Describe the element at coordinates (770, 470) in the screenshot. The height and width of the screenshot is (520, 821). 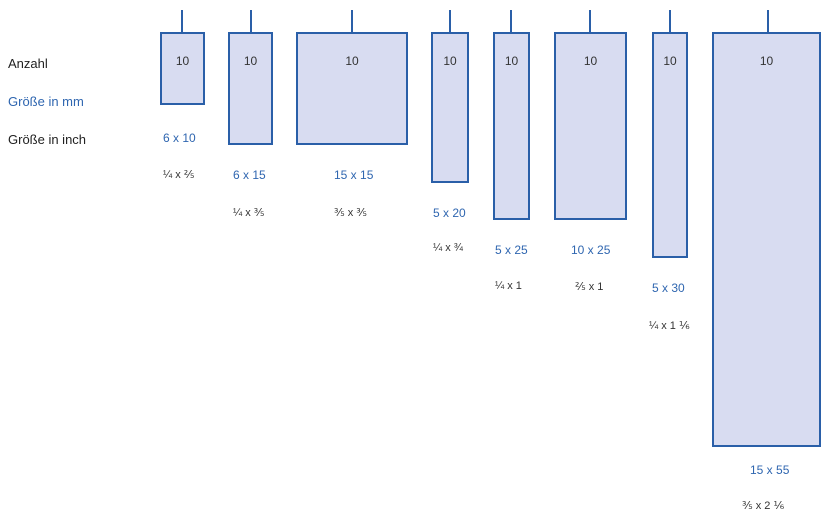
I see `size-mm-value: 15 x 55` at that location.